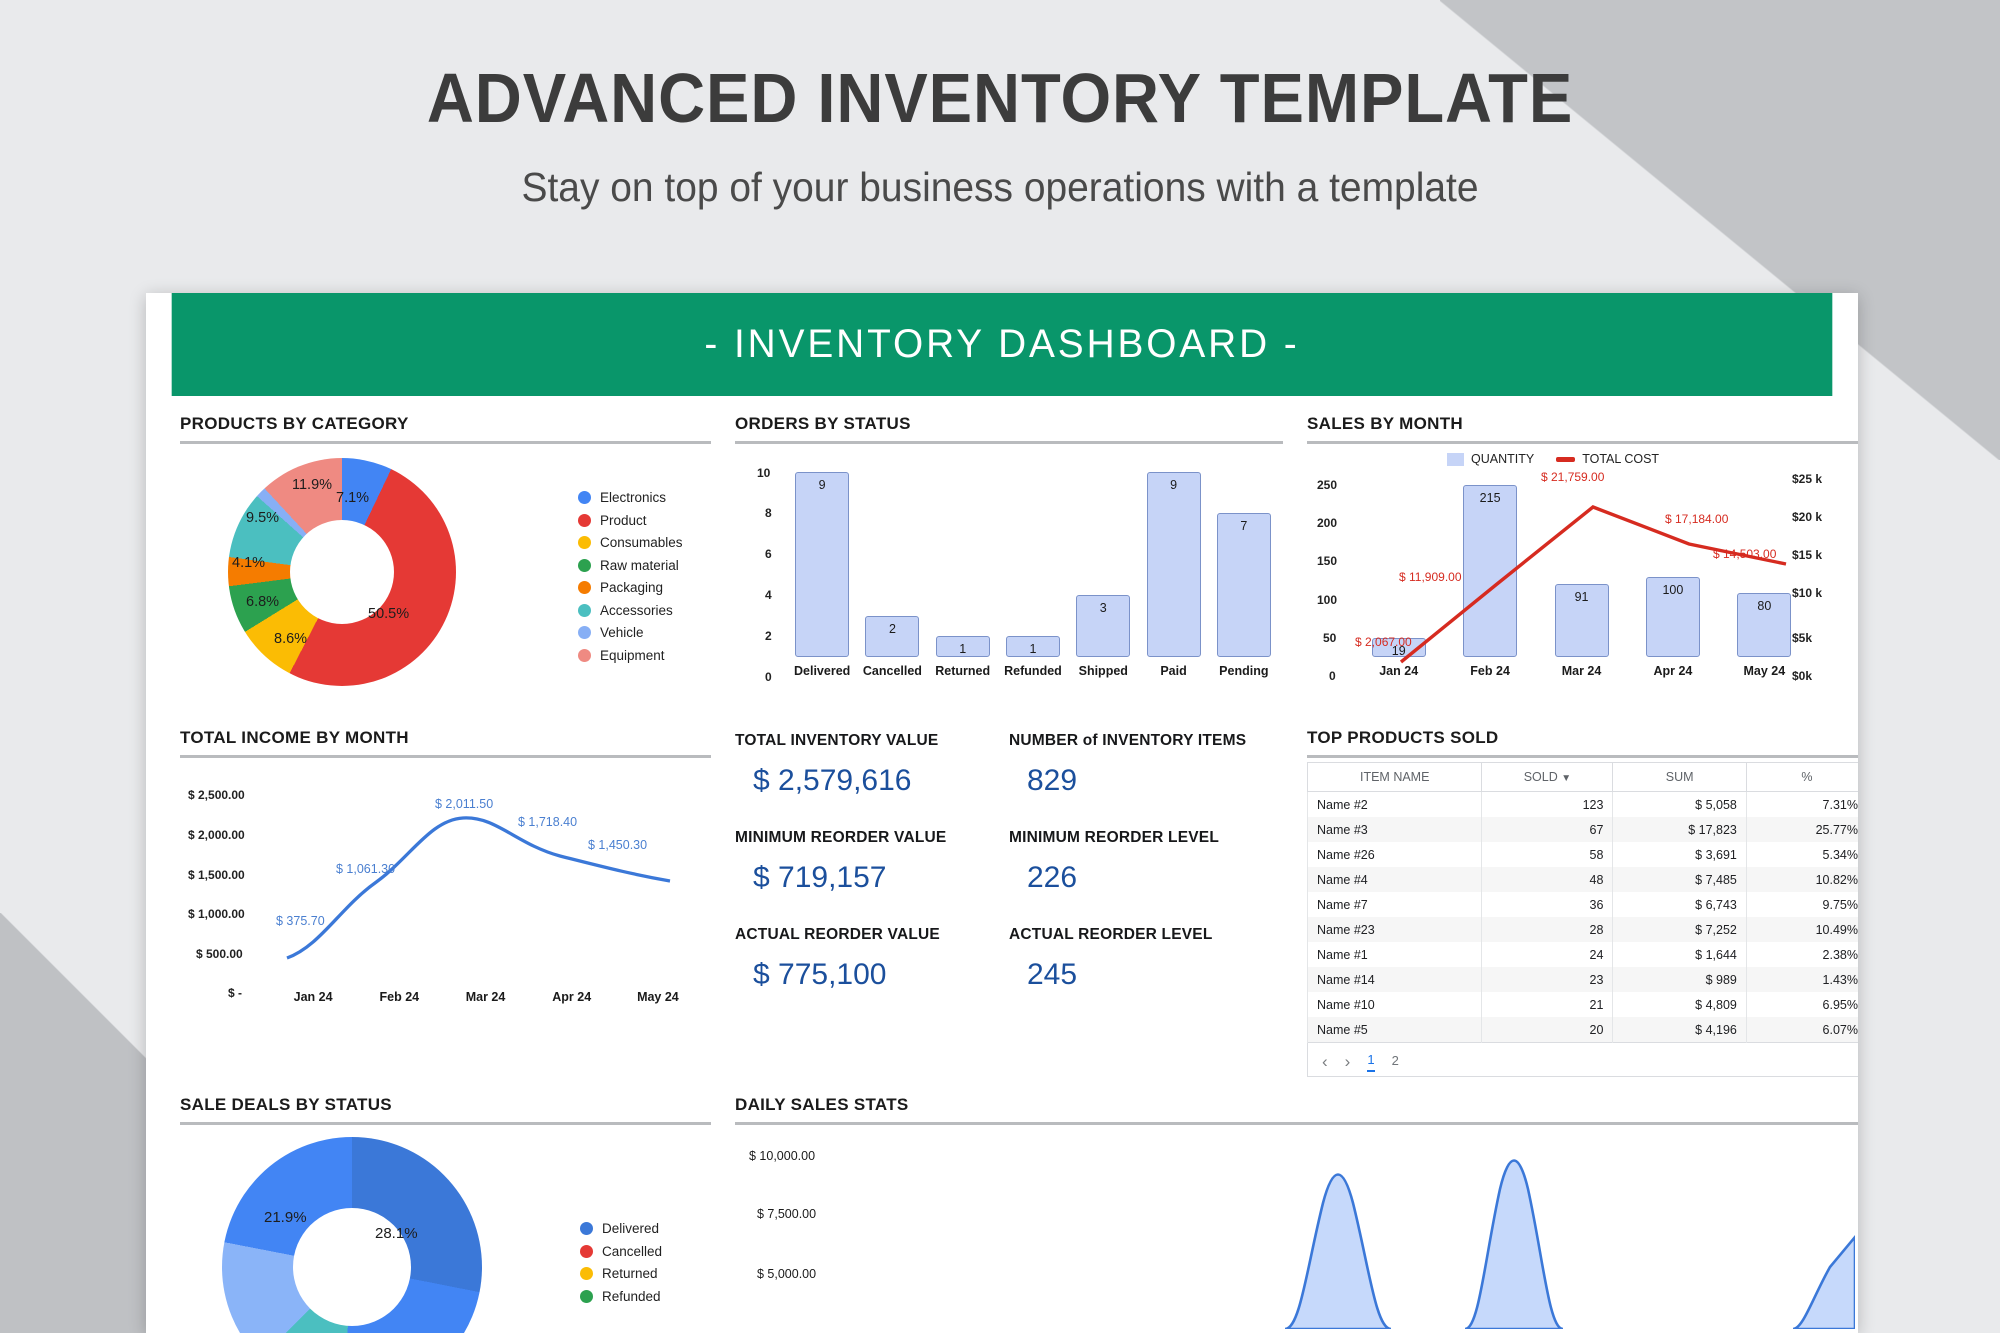 The image size is (2000, 1333). Describe the element at coordinates (1607, 459) in the screenshot. I see `legend-item: TOTAL COST` at that location.